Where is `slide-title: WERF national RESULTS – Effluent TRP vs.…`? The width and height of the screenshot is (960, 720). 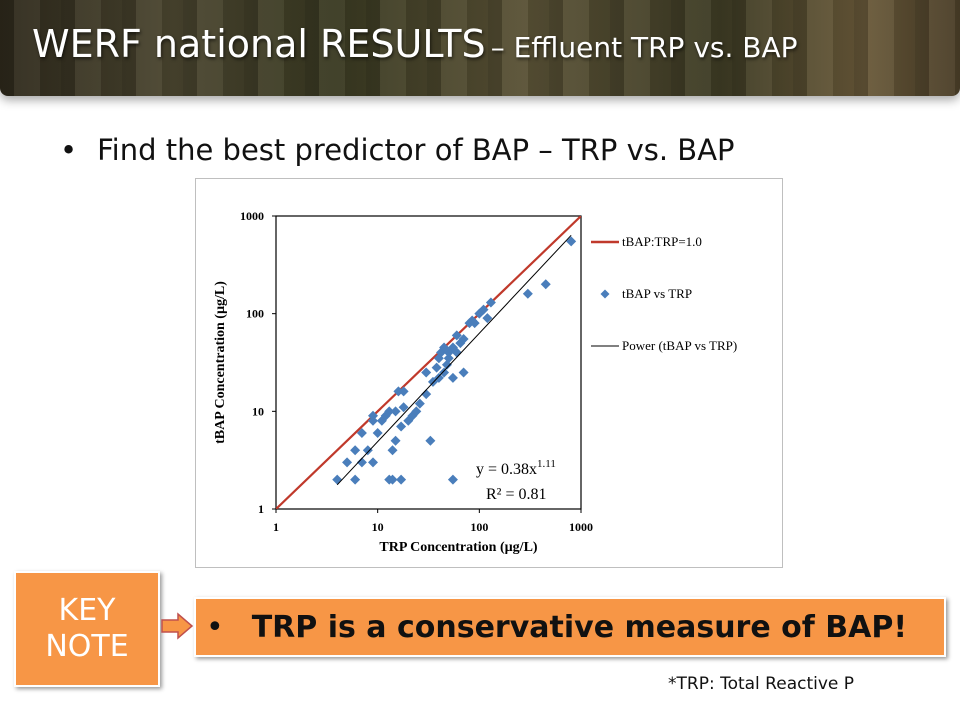
slide-title: WERF national RESULTS – Effluent TRP vs.… is located at coordinates (415, 44).